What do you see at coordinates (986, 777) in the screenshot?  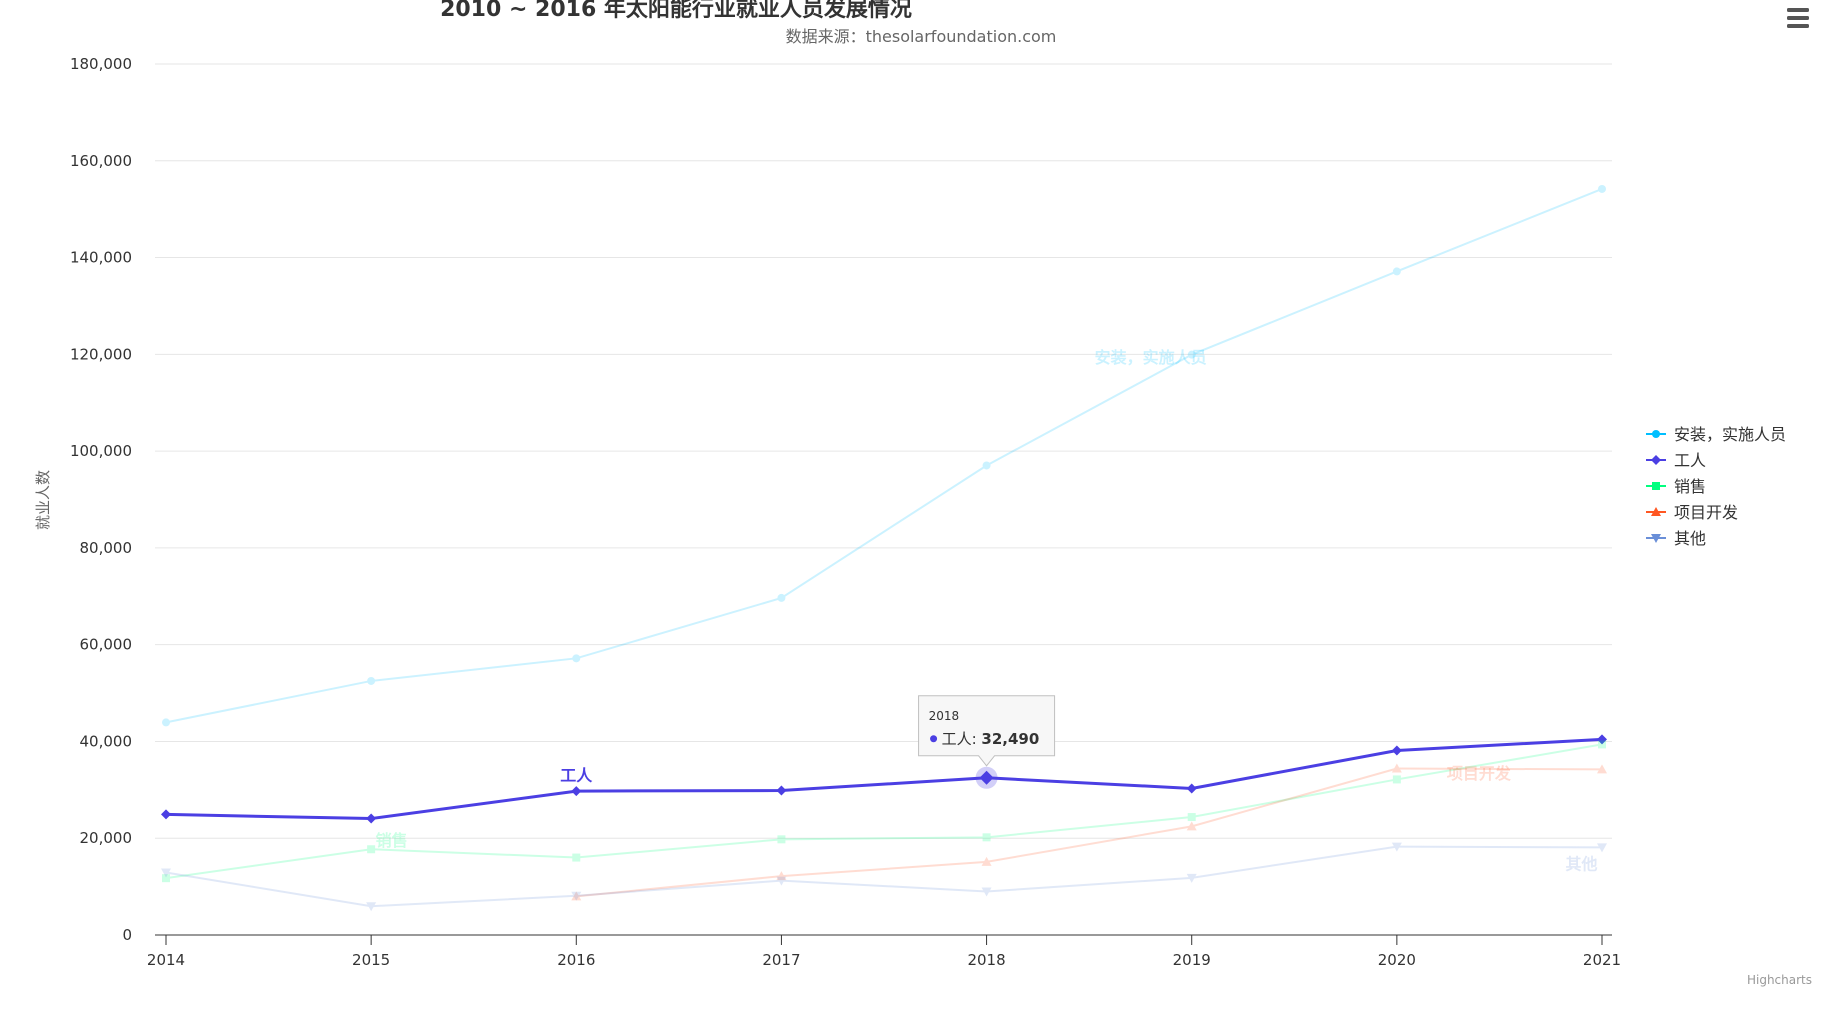 I see `hover-point` at bounding box center [986, 777].